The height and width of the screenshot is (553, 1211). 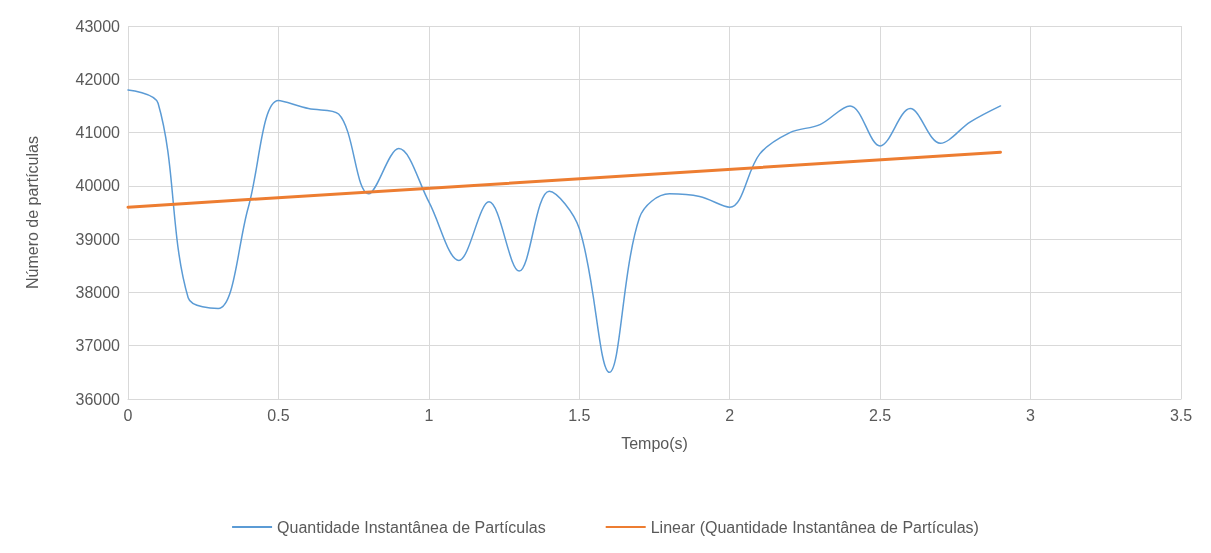 What do you see at coordinates (98, 292) in the screenshot?
I see `y-tick-label: 38000` at bounding box center [98, 292].